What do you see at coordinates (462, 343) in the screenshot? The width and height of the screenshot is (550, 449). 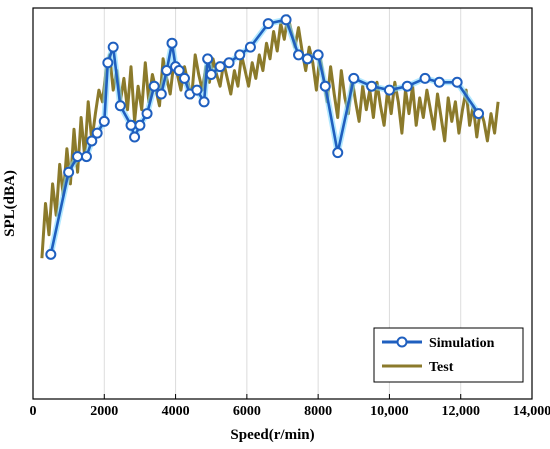 I see `legend-label-simulation: Simulation` at bounding box center [462, 343].